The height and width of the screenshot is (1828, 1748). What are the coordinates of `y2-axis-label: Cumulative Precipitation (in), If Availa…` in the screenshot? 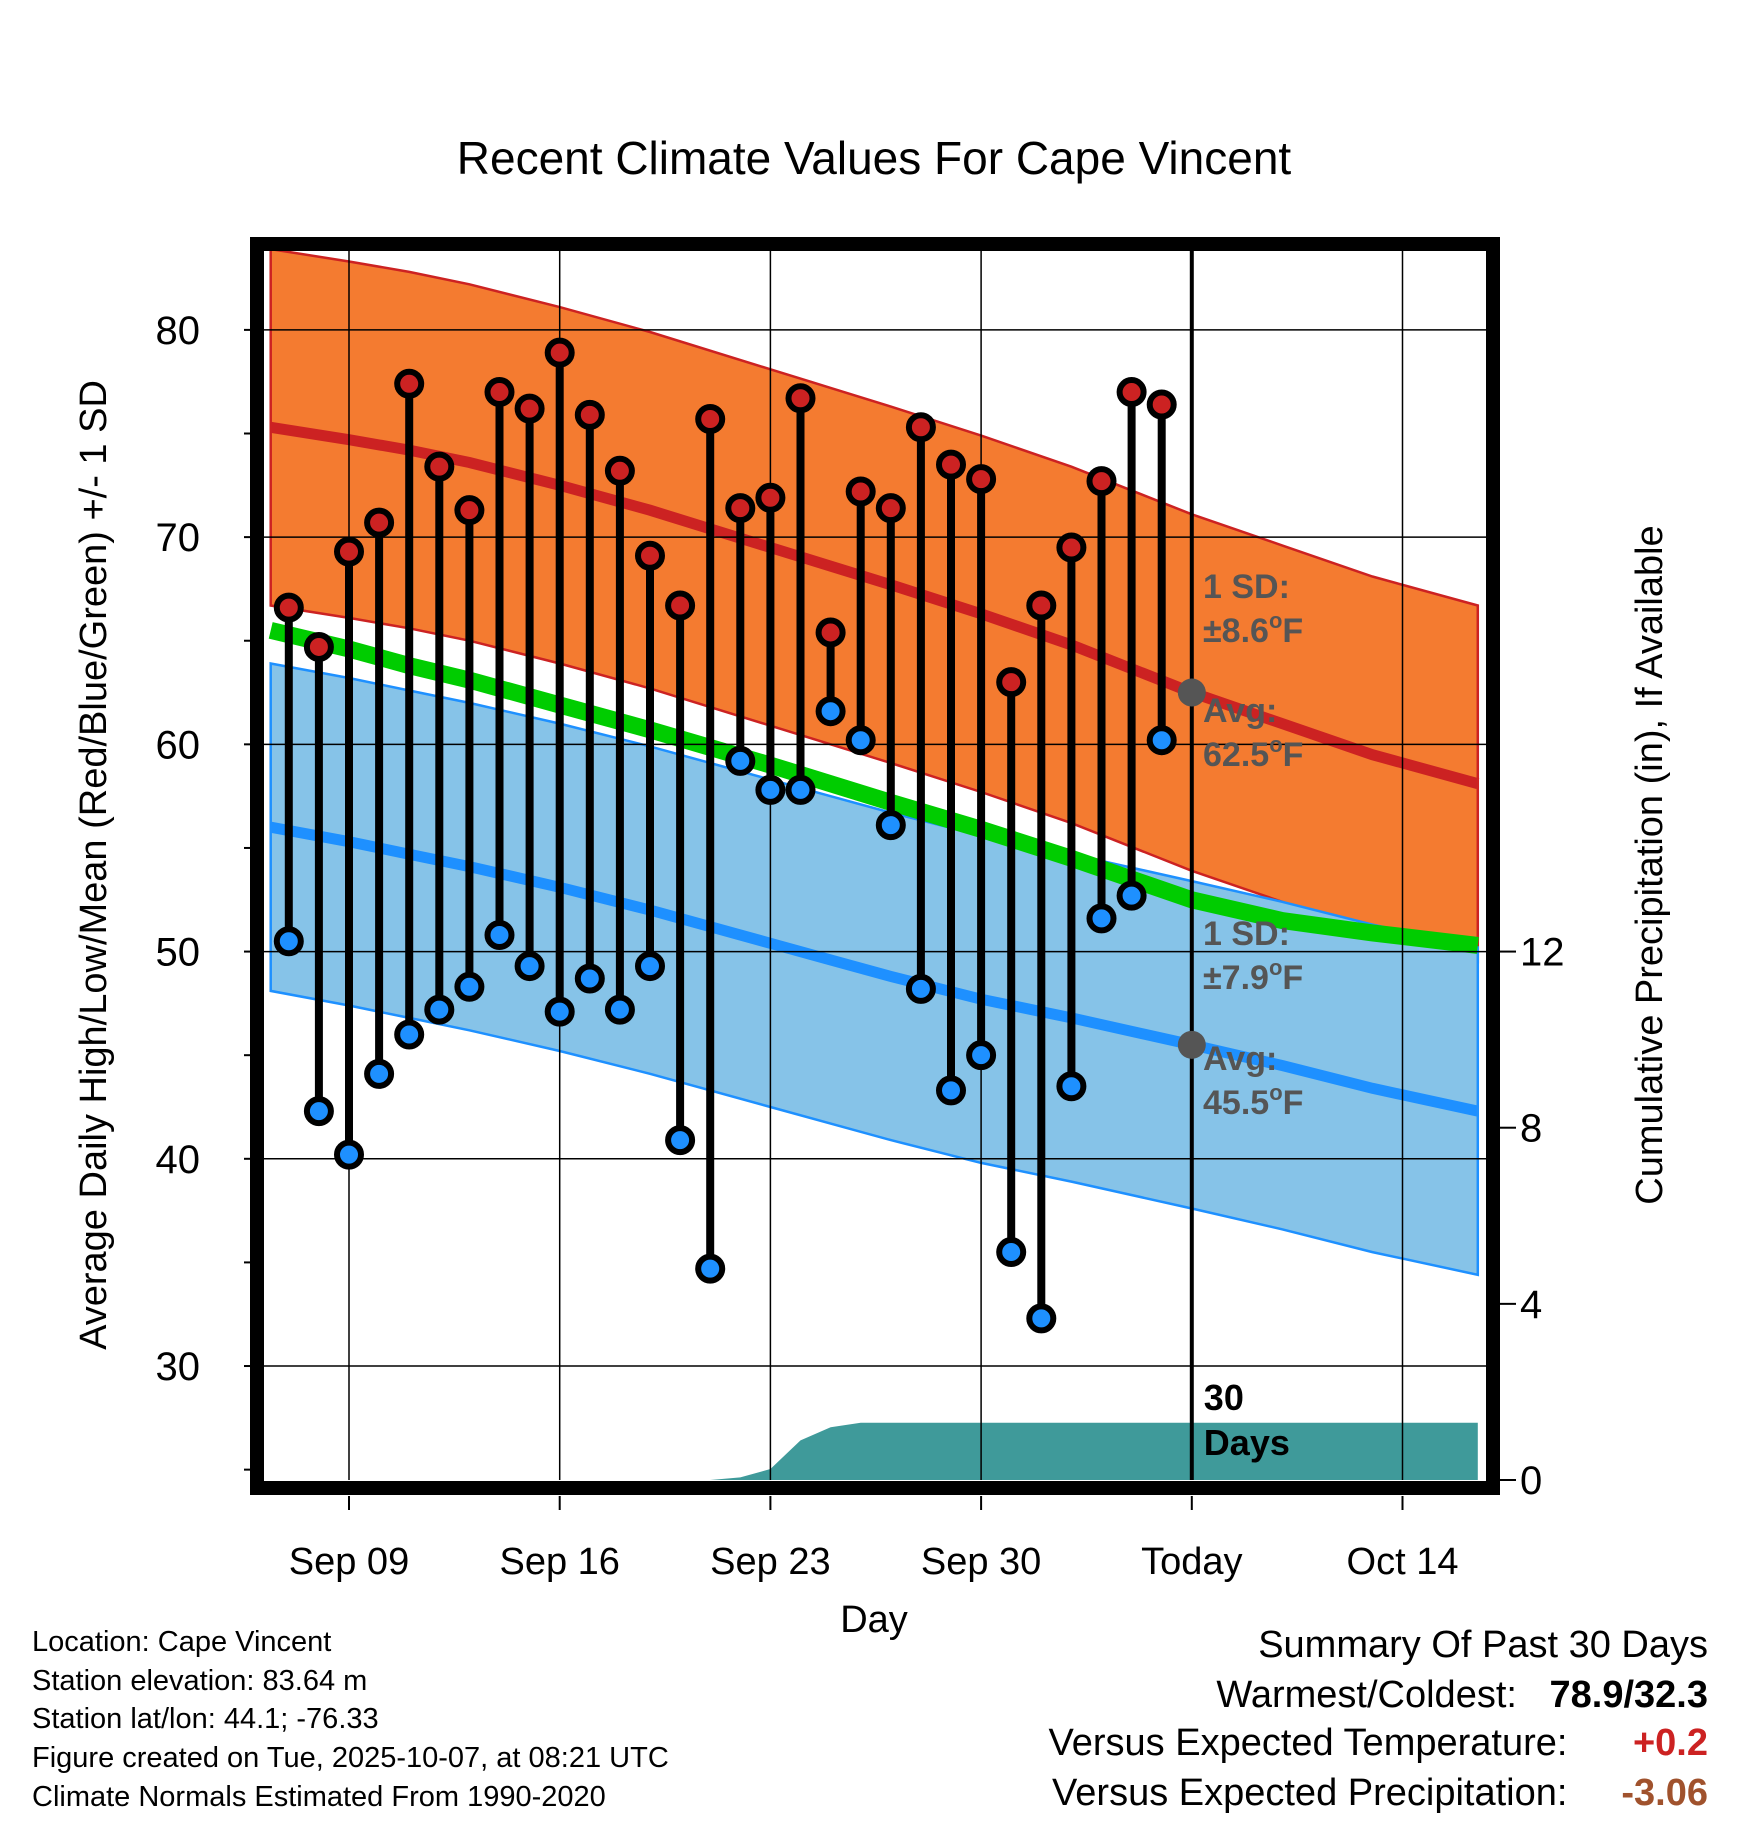 It's located at (1650, 864).